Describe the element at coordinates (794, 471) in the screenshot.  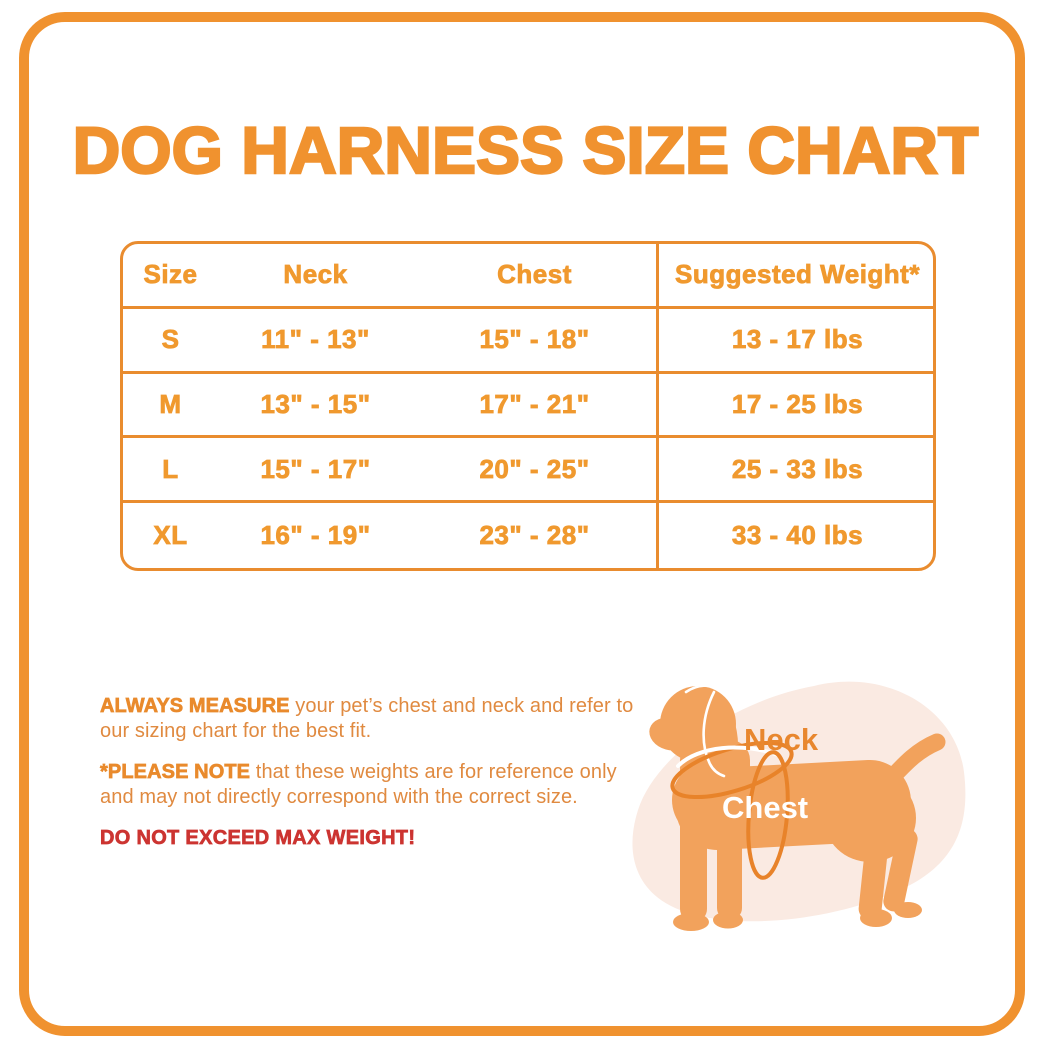
I see `table-cell-weight: 25 - 33 lbs` at that location.